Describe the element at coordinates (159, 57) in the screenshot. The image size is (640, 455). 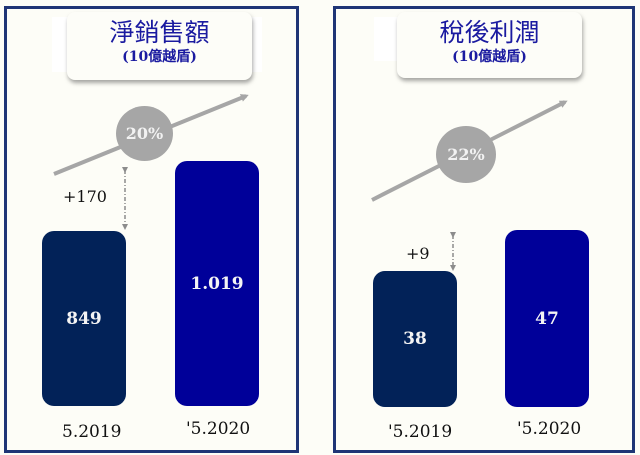
I see `net-sales-unit: (10億越盾)` at that location.